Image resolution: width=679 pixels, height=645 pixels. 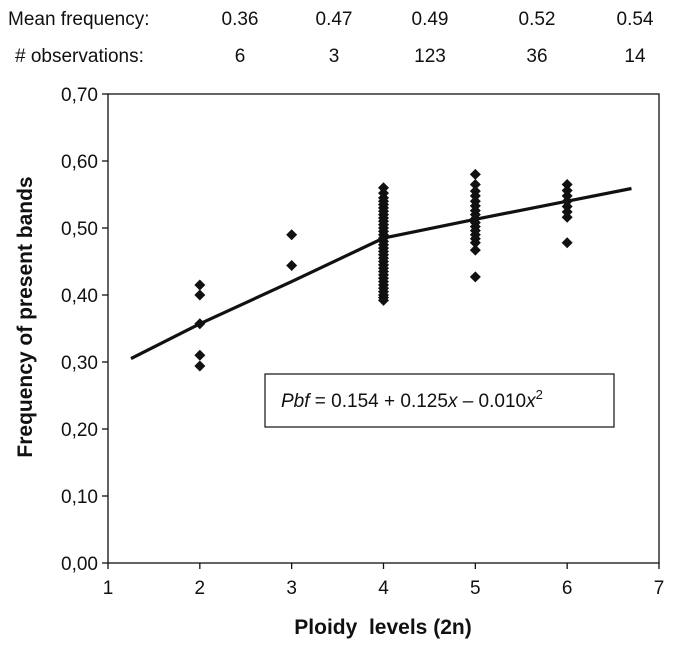 I want to click on x-axis: 1 2 3 4 5 6 7, so click(x=384, y=581).